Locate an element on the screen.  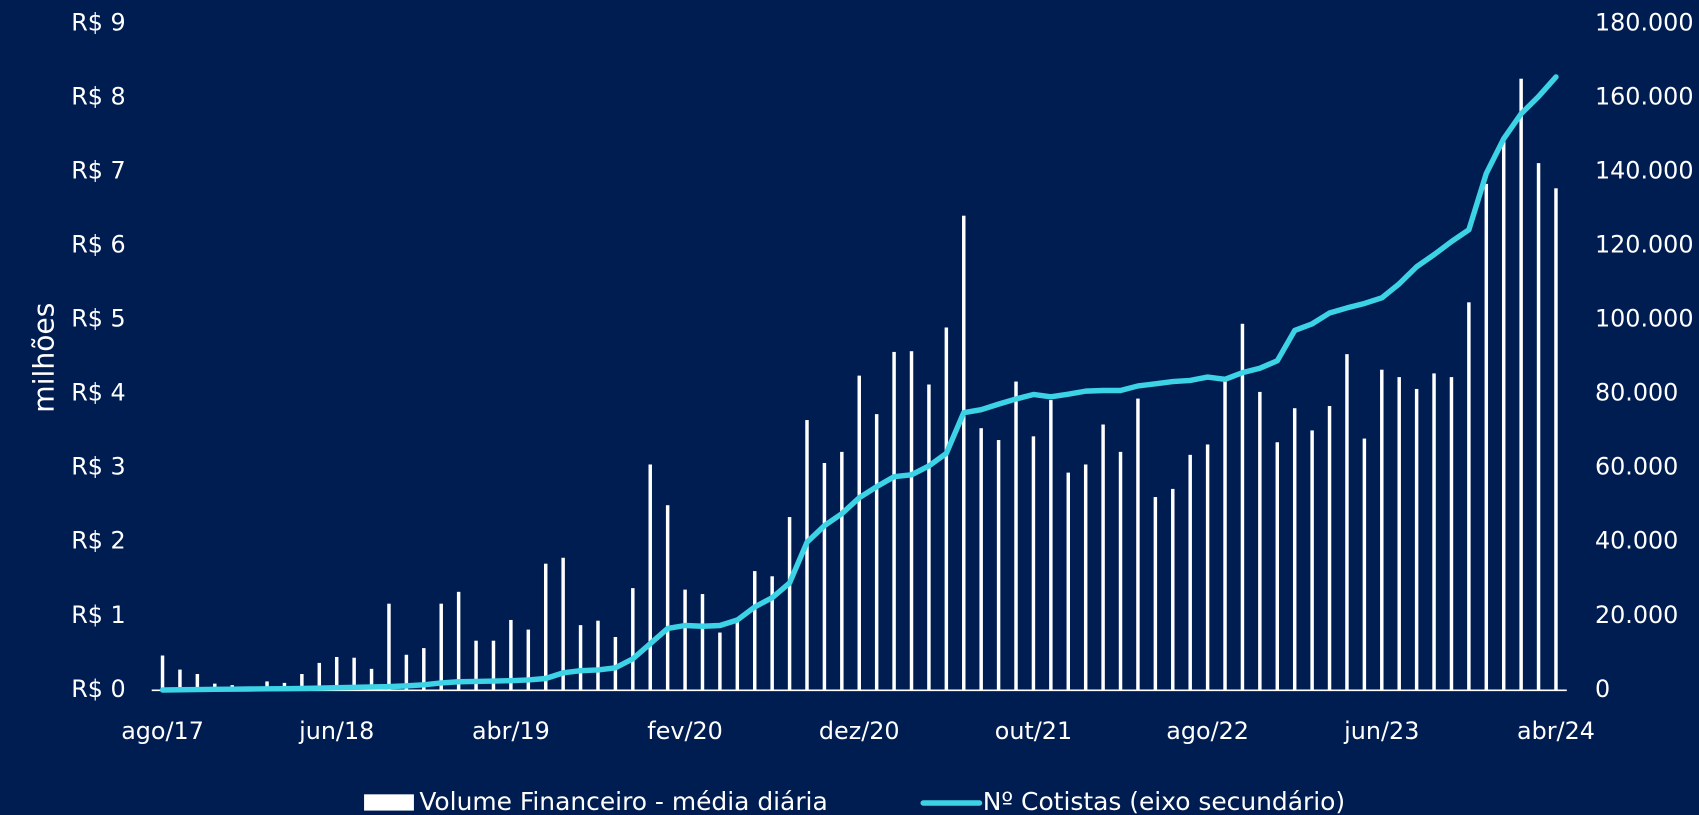
y2-tick-label: 100.000 is located at coordinates (1644, 319).